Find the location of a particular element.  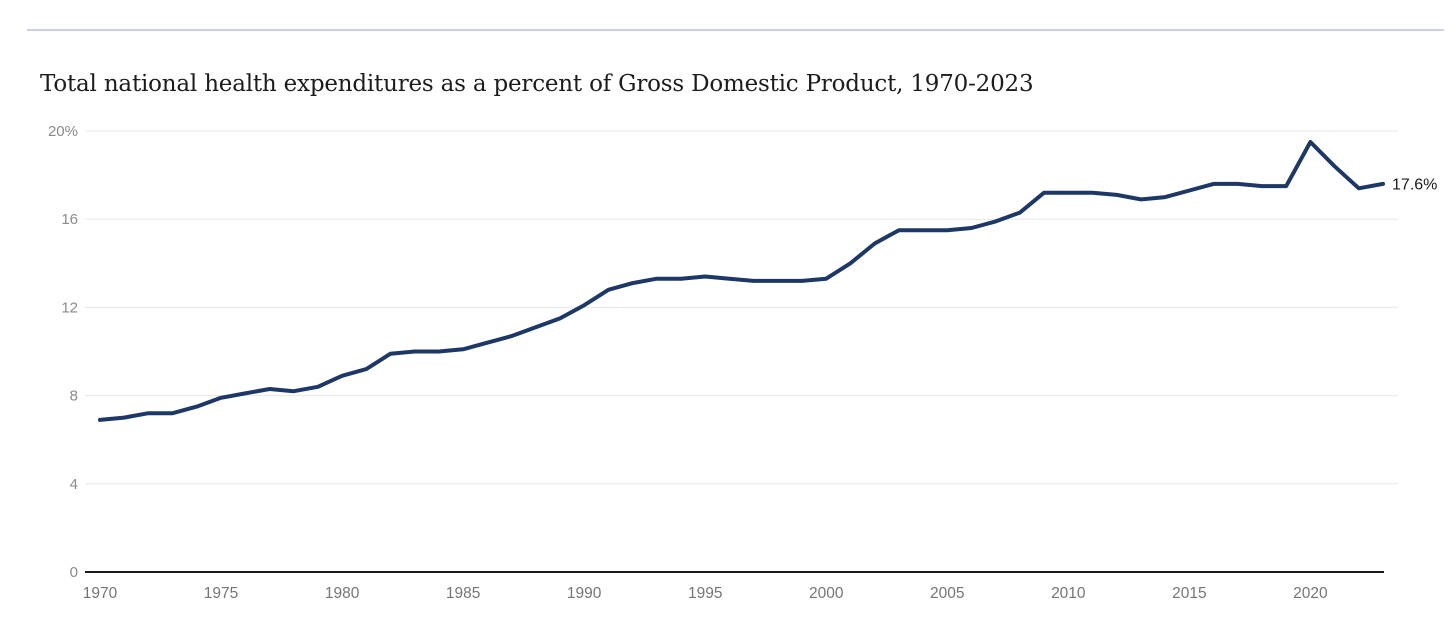

y-tick-label: 4 is located at coordinates (74, 484).